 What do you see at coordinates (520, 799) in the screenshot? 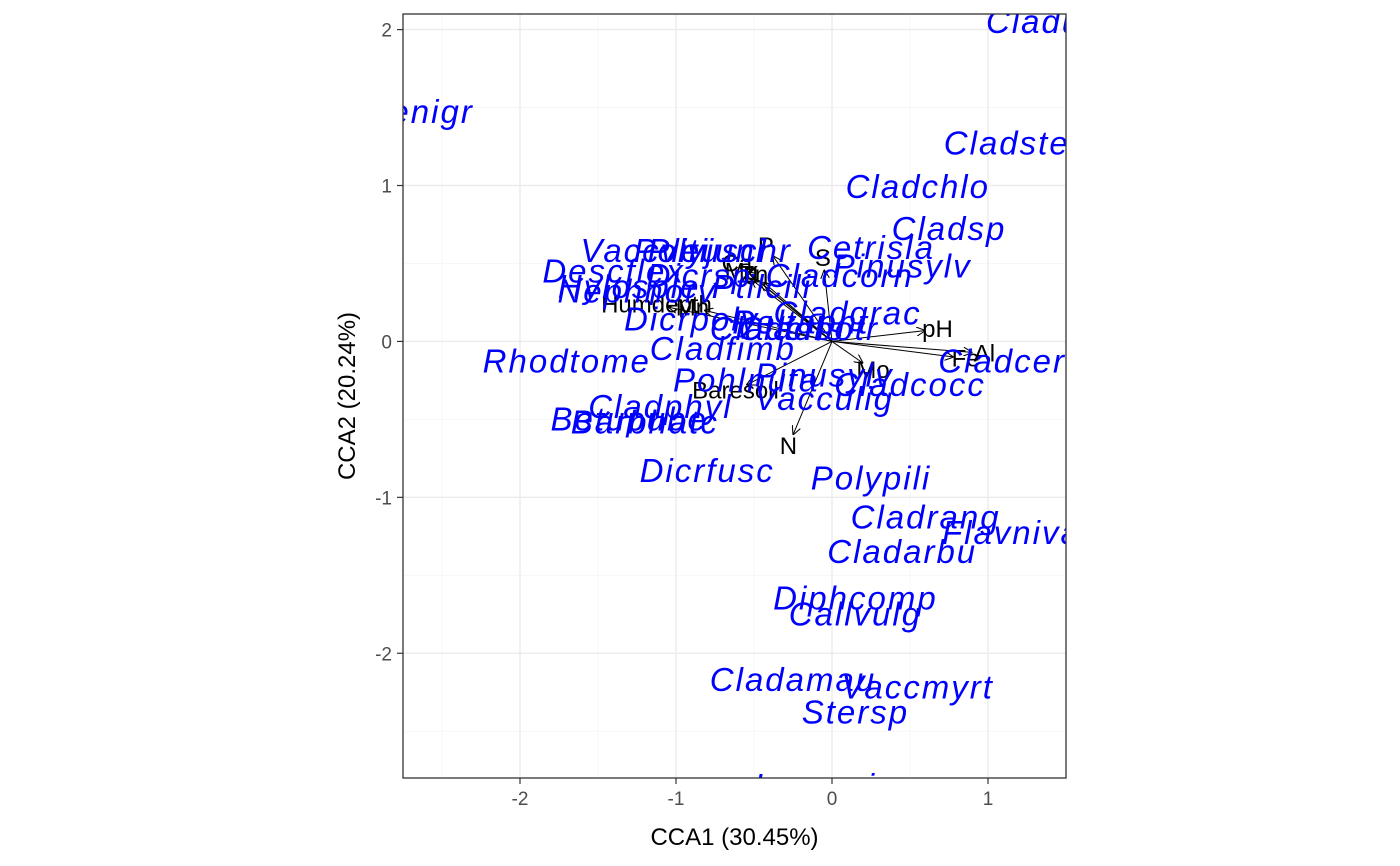
I see `x-tick-label: -2` at bounding box center [520, 799].